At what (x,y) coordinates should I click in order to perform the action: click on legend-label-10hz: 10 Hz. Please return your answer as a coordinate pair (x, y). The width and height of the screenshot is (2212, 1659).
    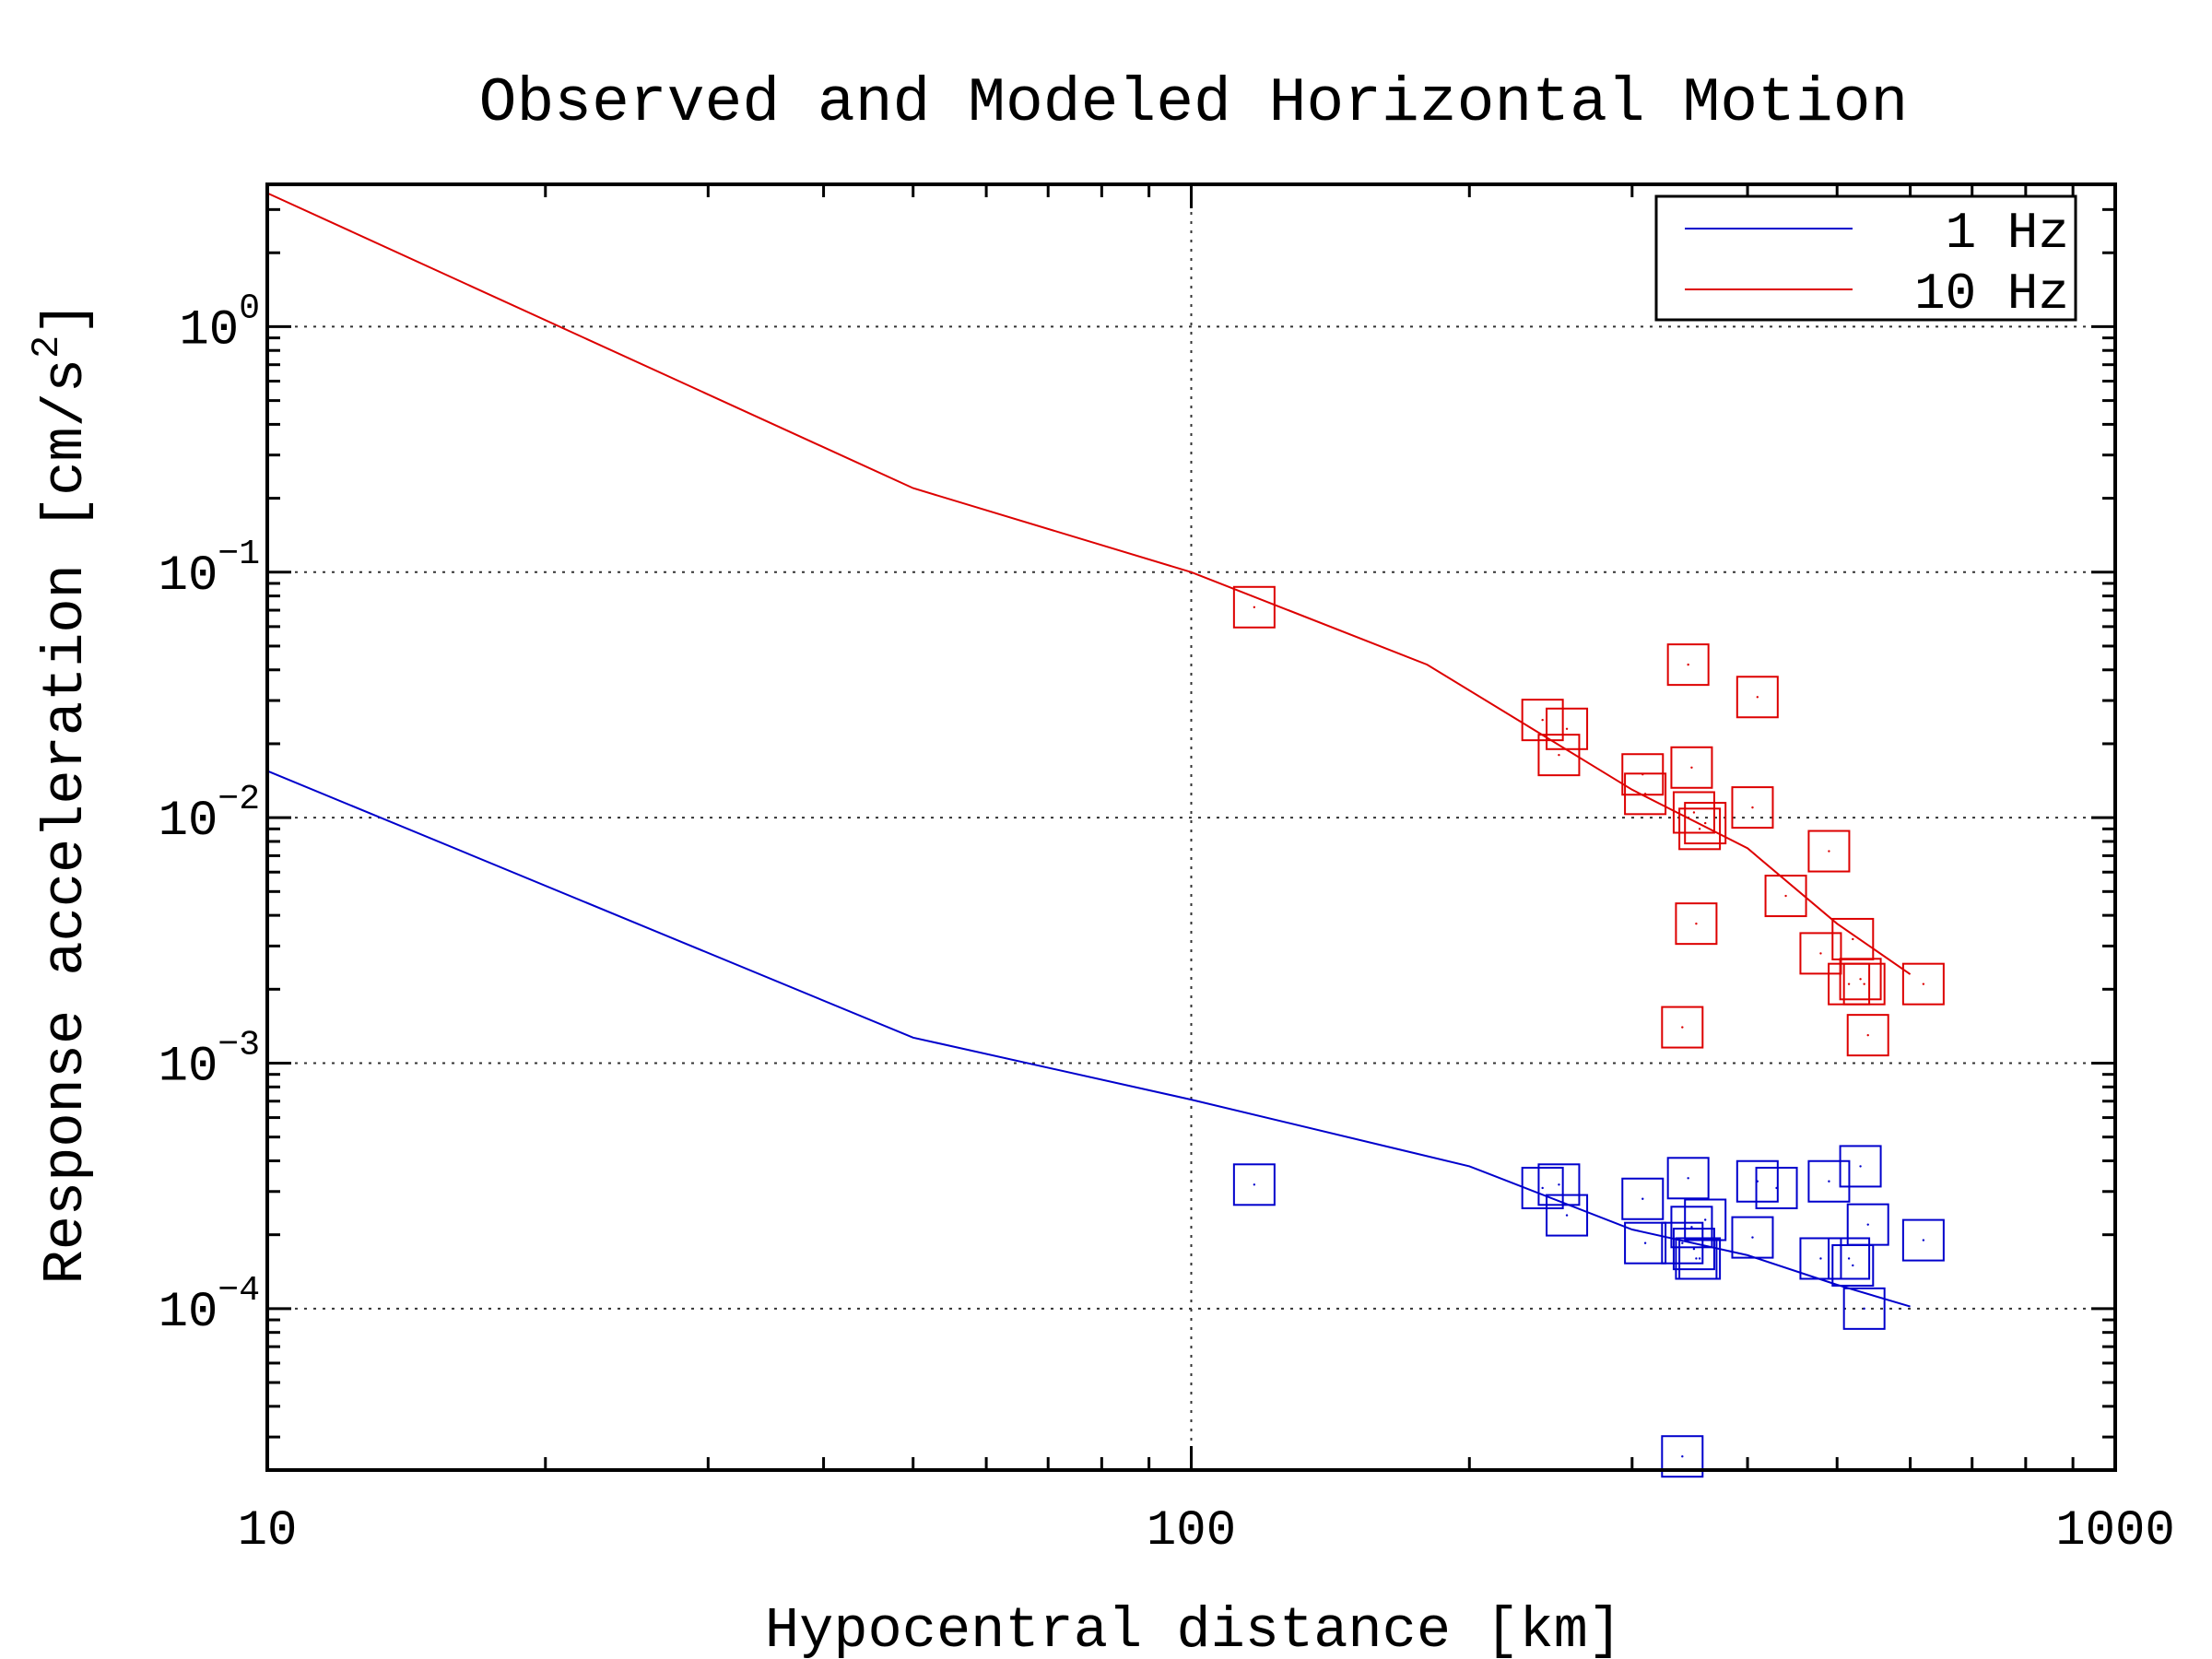
    Looking at the image, I should click on (1991, 294).